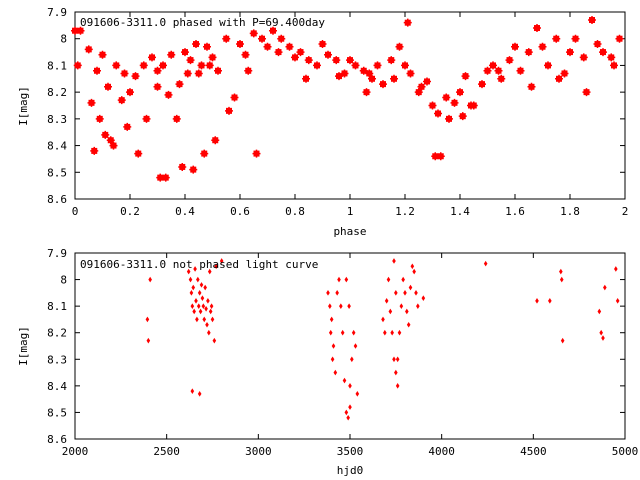 The height and width of the screenshot is (480, 640). I want to click on phased-y-tick-label: 8.4, so click(57, 146).